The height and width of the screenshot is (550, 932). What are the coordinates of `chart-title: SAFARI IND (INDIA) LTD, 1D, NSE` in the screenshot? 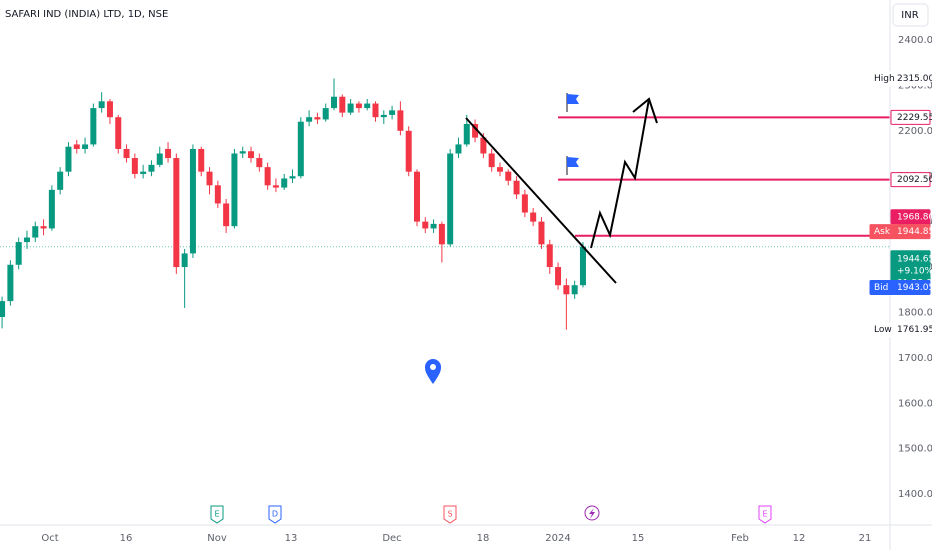 It's located at (86, 14).